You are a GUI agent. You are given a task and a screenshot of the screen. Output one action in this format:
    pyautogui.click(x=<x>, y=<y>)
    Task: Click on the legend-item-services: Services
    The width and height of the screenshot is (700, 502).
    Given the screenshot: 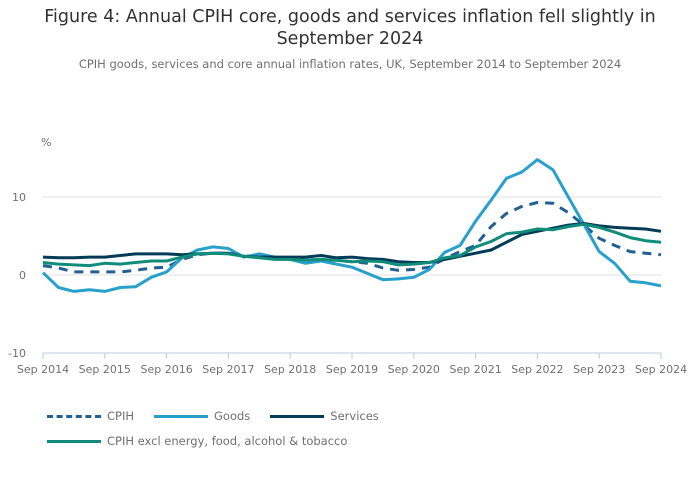 What is the action you would take?
    pyautogui.click(x=324, y=416)
    